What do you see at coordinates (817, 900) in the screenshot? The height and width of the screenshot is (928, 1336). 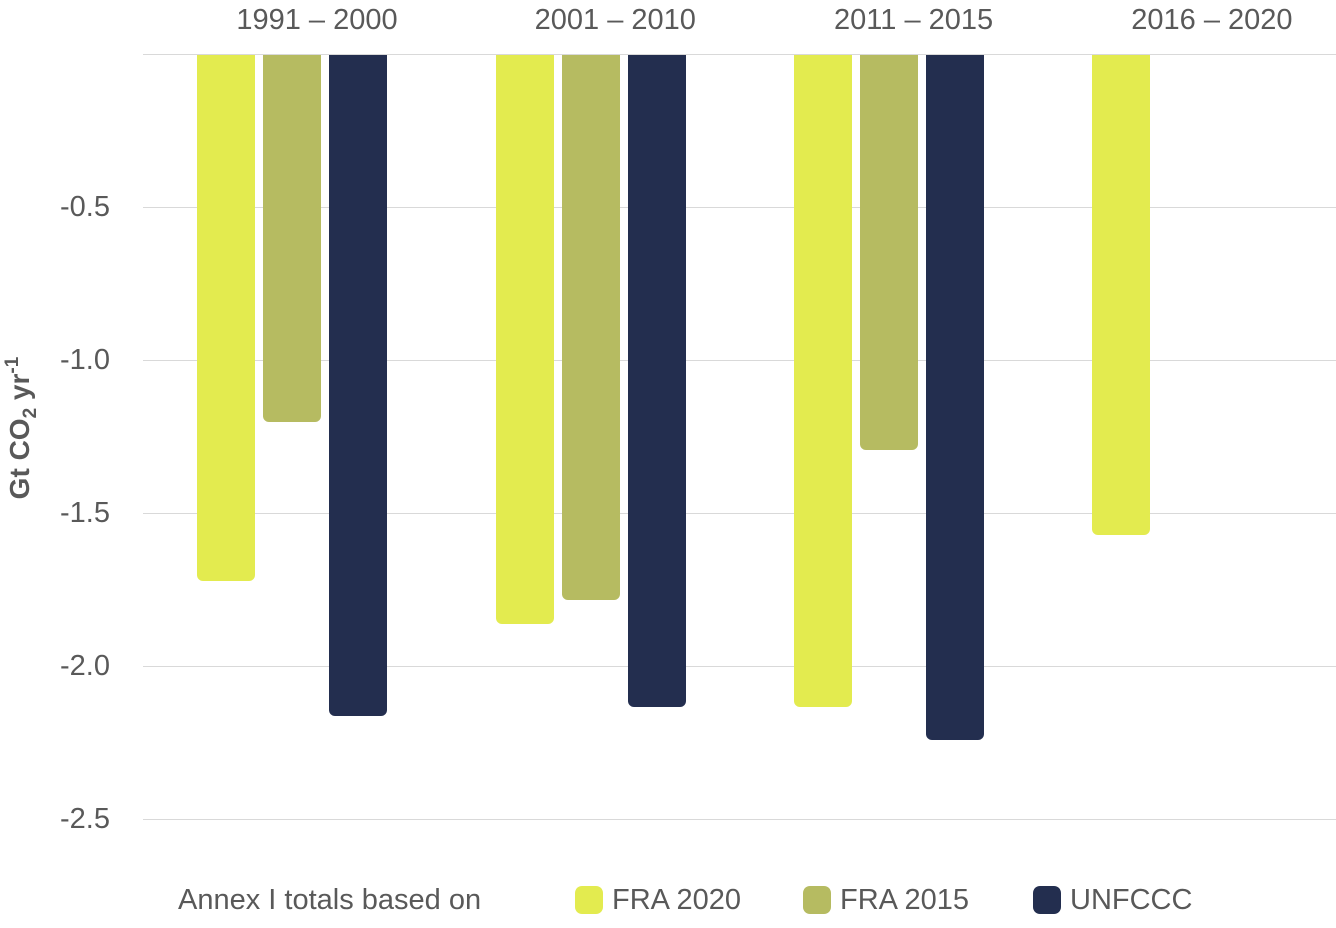 I see `legend-swatch-fra-2015` at bounding box center [817, 900].